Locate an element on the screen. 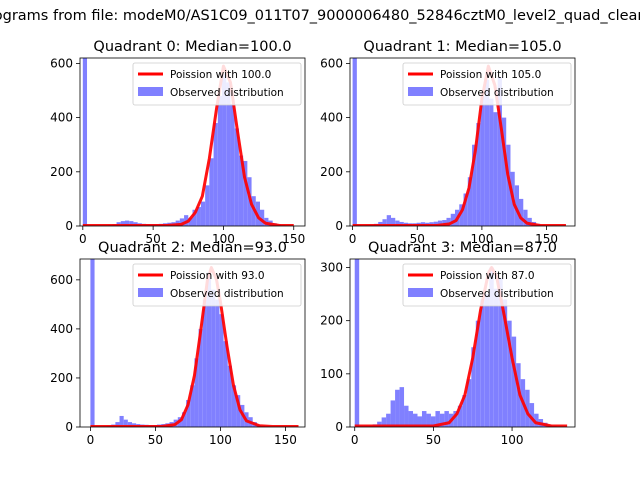 The height and width of the screenshot is (480, 640). legend-hist-swatch is located at coordinates (420, 91).